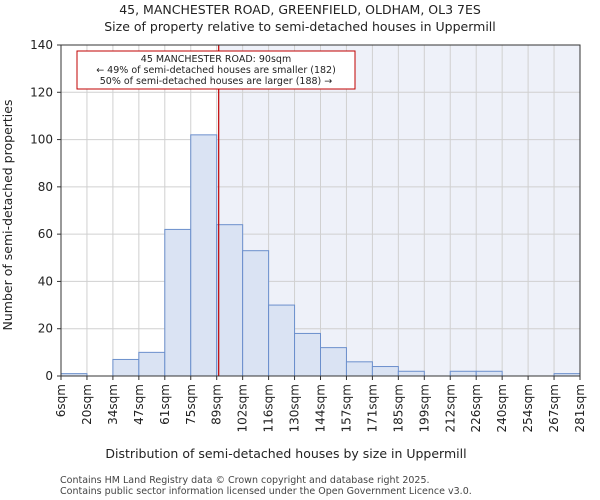  I want to click on y-tick-label: 60, so click(45, 234).